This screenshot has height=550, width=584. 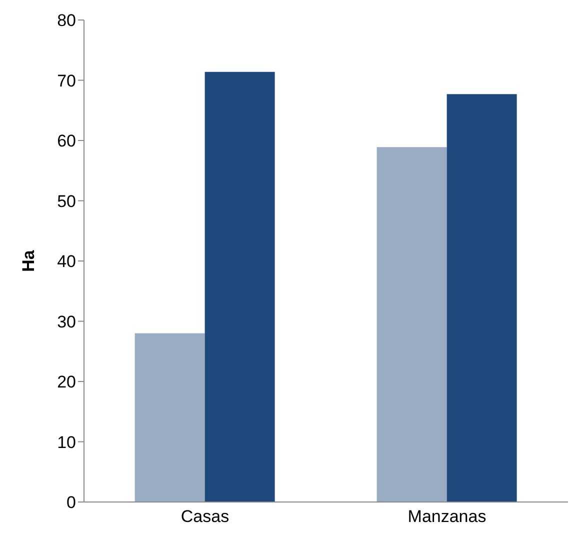 I want to click on y-tick-label: 70, so click(x=66, y=80).